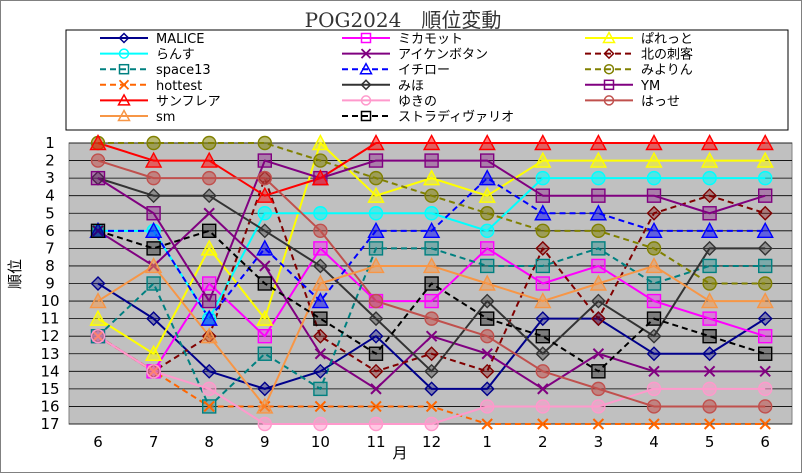 Image resolution: width=802 pixels, height=473 pixels. What do you see at coordinates (49, 371) in the screenshot?
I see `y-tick-label-14: 14` at bounding box center [49, 371].